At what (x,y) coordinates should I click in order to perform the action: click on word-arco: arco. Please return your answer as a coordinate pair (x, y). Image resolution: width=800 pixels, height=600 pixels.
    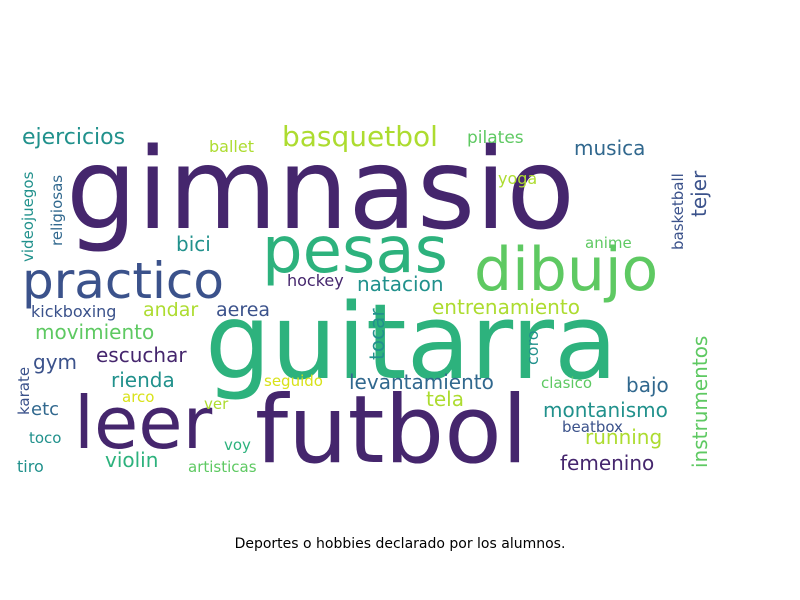
    Looking at the image, I should click on (138, 397).